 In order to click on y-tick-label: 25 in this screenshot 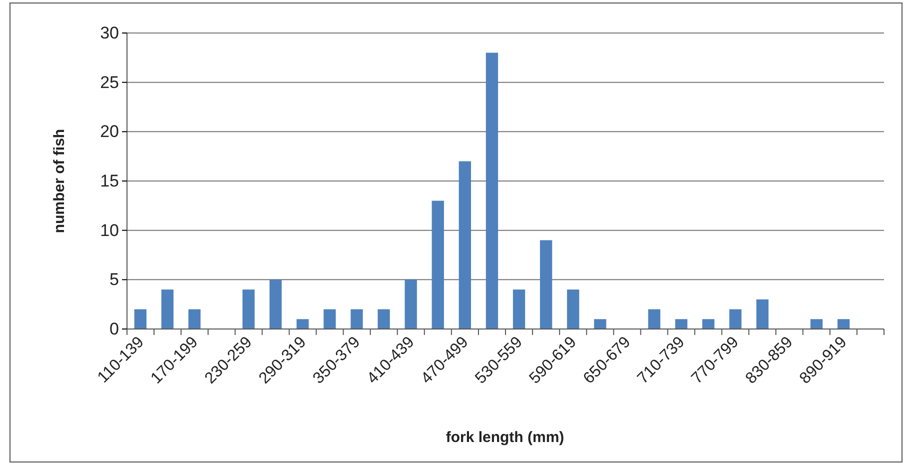, I will do `click(109, 82)`.